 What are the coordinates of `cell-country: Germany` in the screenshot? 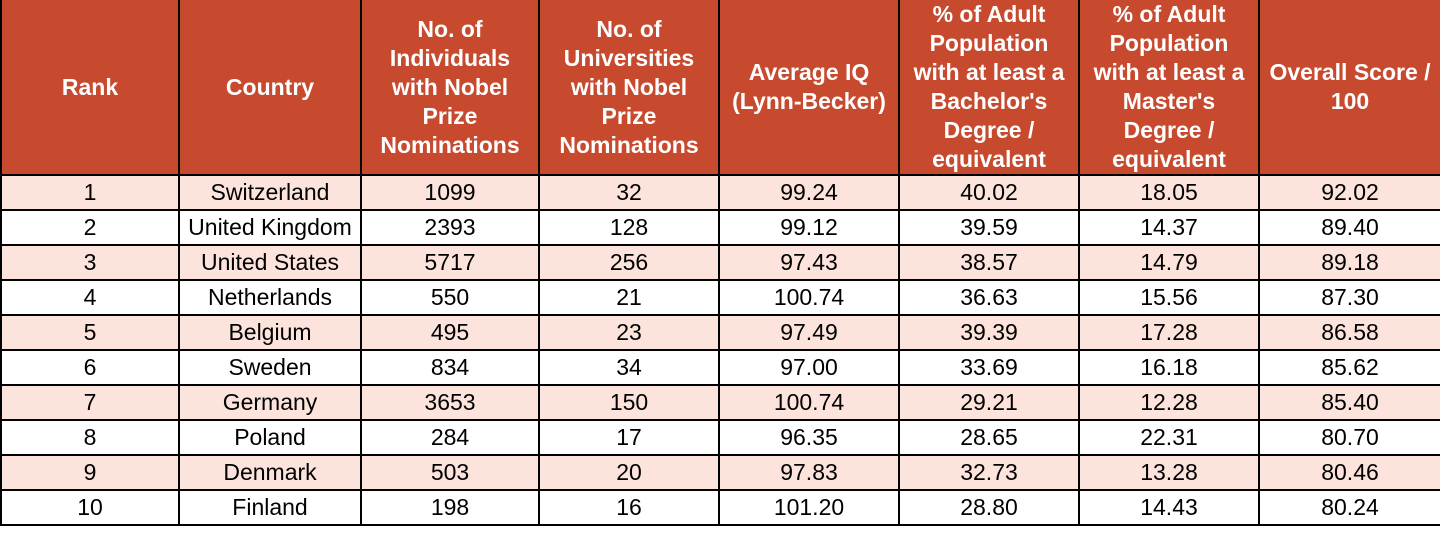 It's located at (270, 402).